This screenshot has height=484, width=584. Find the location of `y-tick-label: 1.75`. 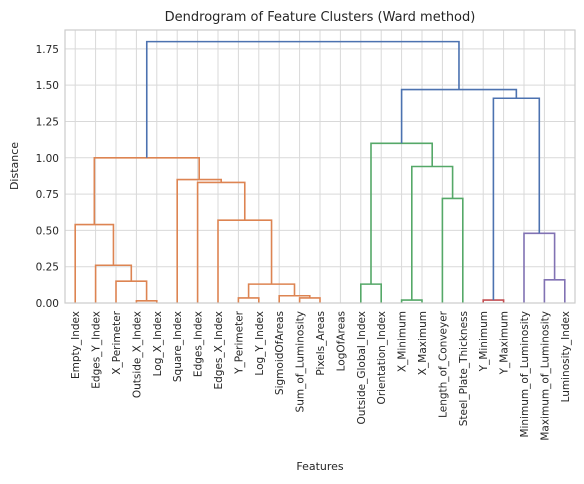

y-tick-label: 1.75 is located at coordinates (47, 50).